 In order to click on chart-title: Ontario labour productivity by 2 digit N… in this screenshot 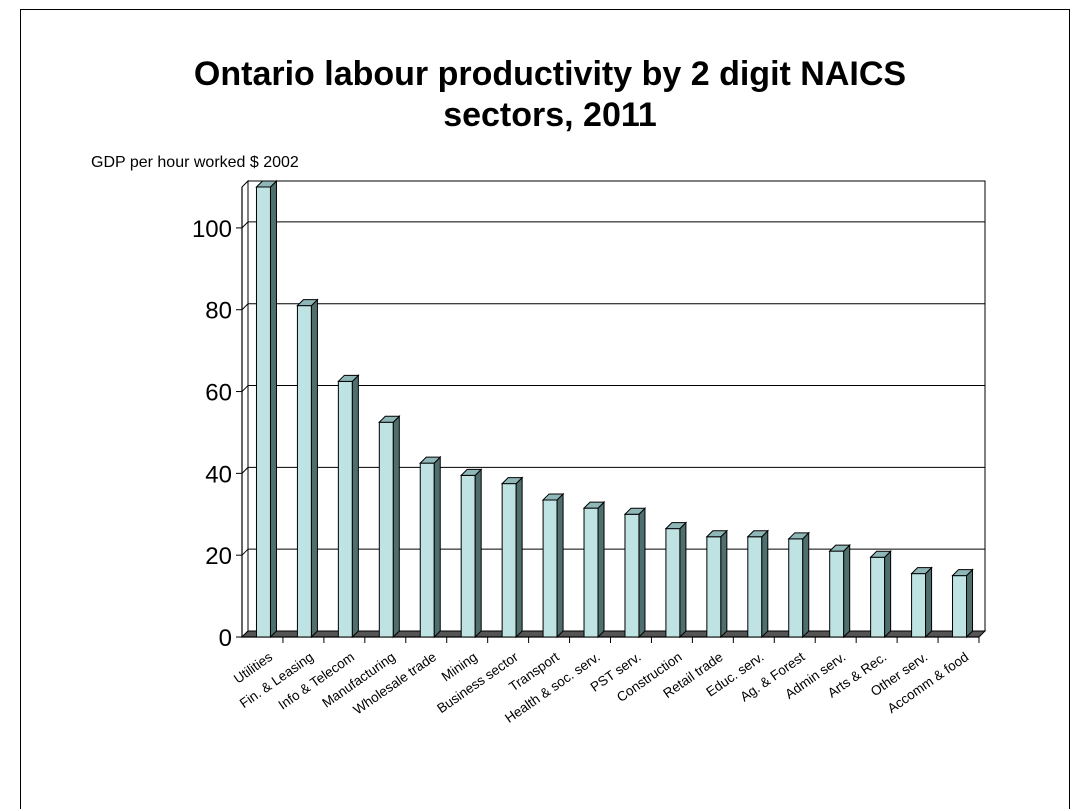, I will do `click(537, 95)`.